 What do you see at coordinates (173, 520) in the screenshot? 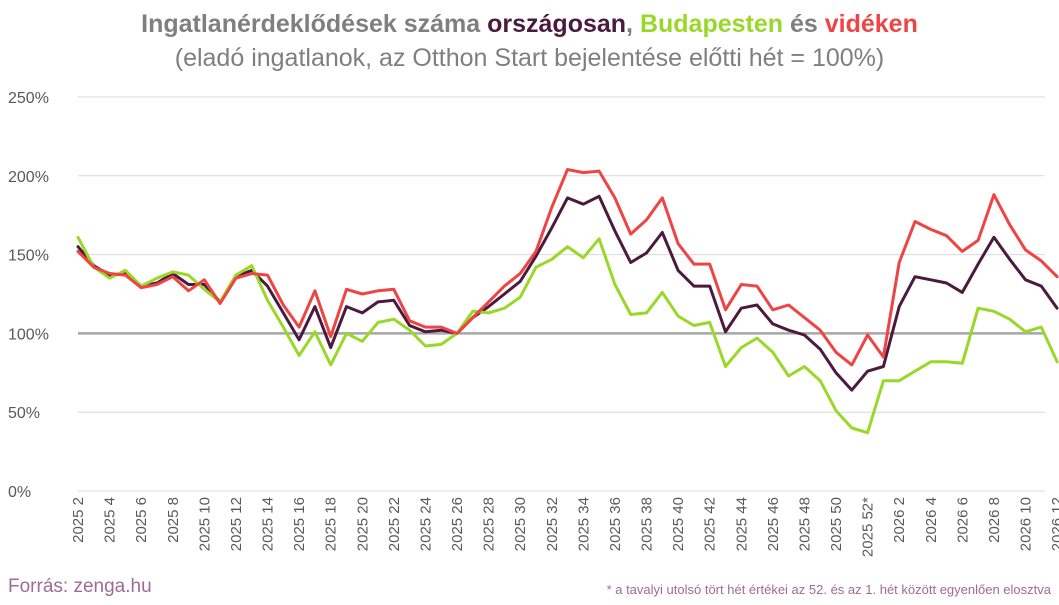
I see `x-tick-label: 2025 8` at bounding box center [173, 520].